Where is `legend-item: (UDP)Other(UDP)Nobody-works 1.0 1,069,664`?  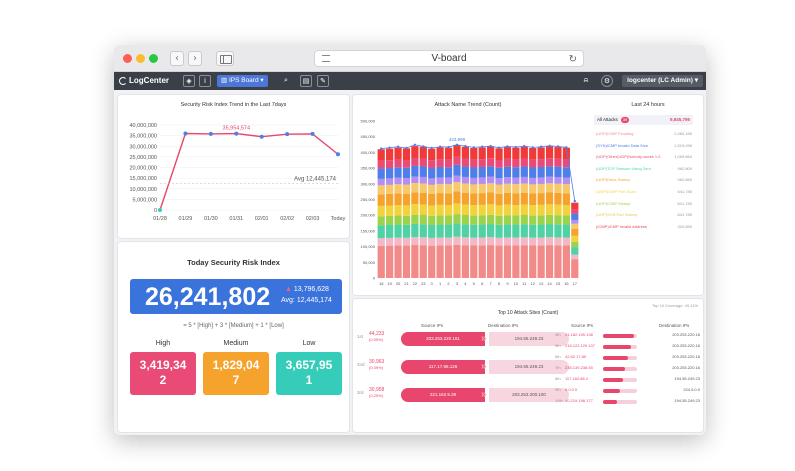 legend-item: (UDP)Other(UDP)Nobody-works 1.0 1,069,664 is located at coordinates (644, 158).